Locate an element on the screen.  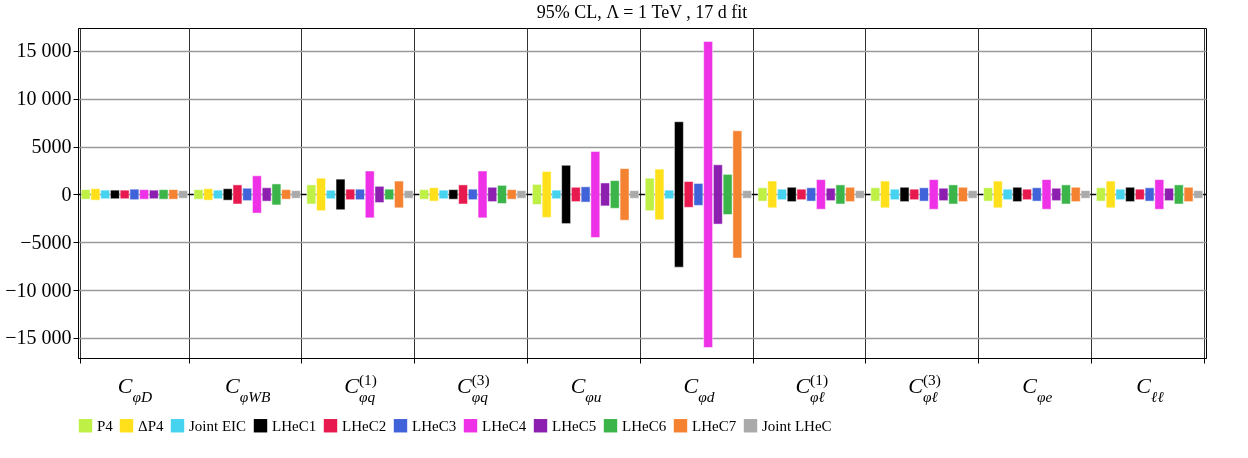
chart-title: 95% CL, Λ = 1 TeV , 17 d fit is located at coordinates (642, 12).